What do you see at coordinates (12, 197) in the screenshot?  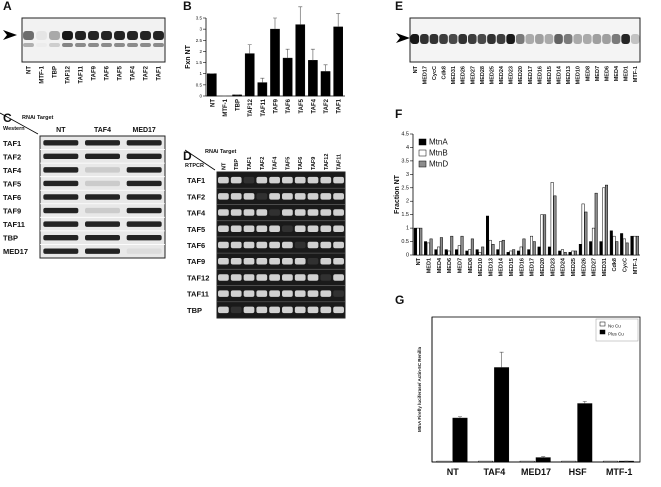 I see `row-label: TAF6` at bounding box center [12, 197].